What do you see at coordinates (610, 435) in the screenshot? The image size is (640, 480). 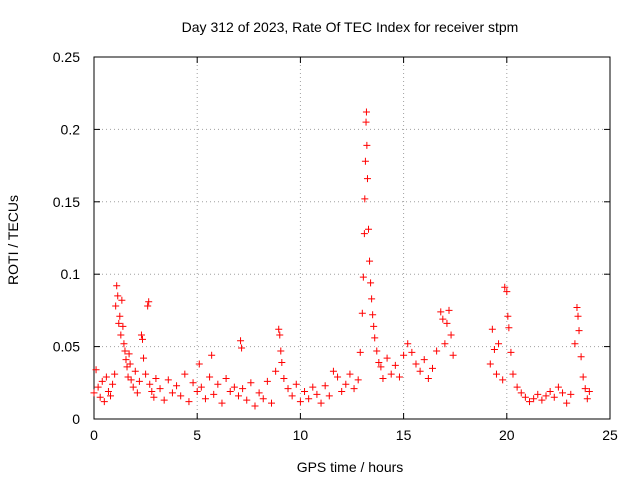 I see `x-tick-label: 25` at bounding box center [610, 435].